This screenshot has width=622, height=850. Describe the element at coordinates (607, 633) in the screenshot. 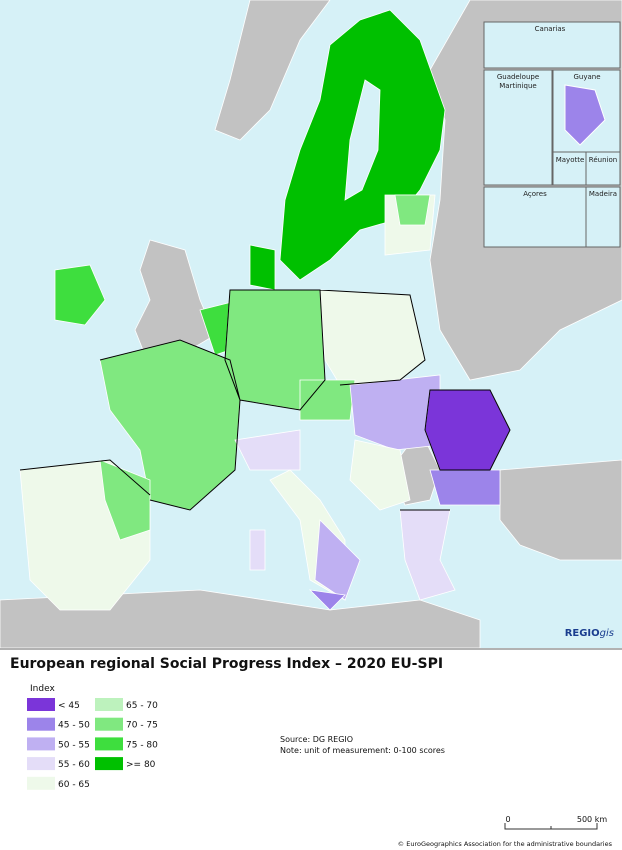

I see `brand-italic: gis` at that location.